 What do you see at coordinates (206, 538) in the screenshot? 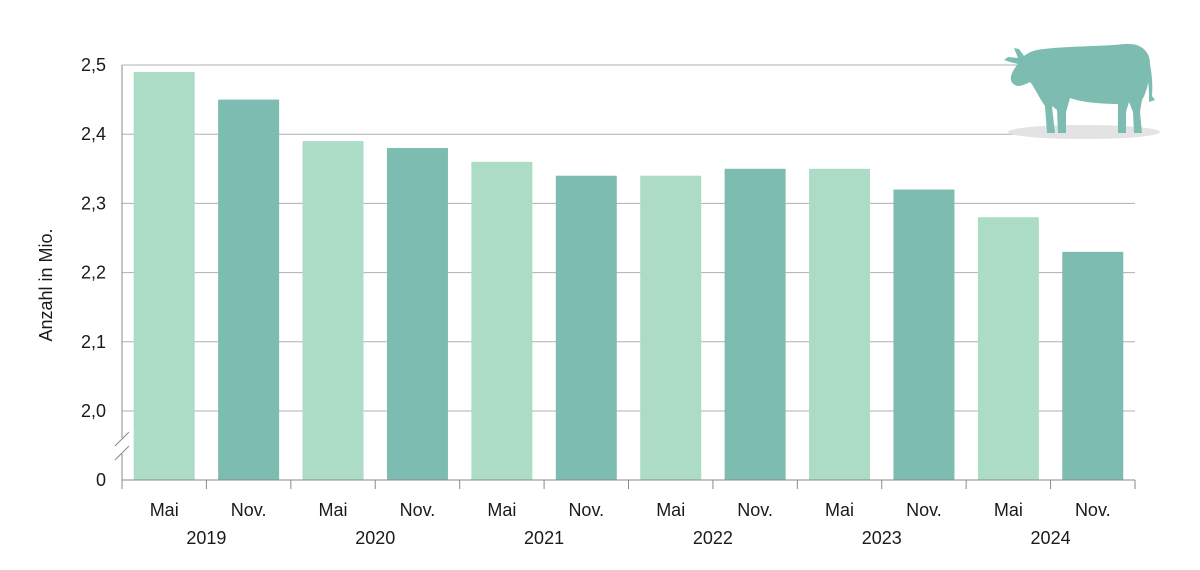
I see `x-year-label: 2019` at bounding box center [206, 538].